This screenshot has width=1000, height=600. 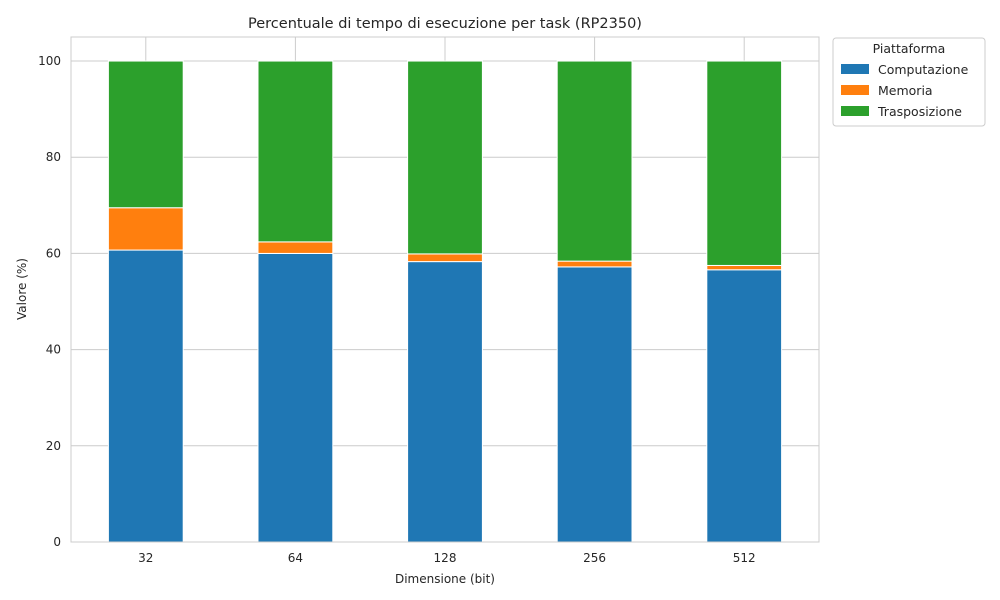 I want to click on legend-swatch-memoria, so click(x=855, y=90).